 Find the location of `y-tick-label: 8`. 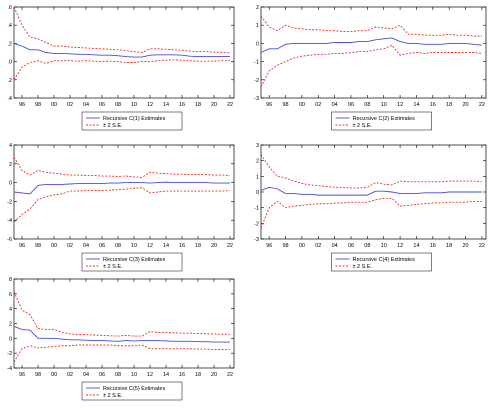

y-tick-label: 8 is located at coordinates (10, 280).